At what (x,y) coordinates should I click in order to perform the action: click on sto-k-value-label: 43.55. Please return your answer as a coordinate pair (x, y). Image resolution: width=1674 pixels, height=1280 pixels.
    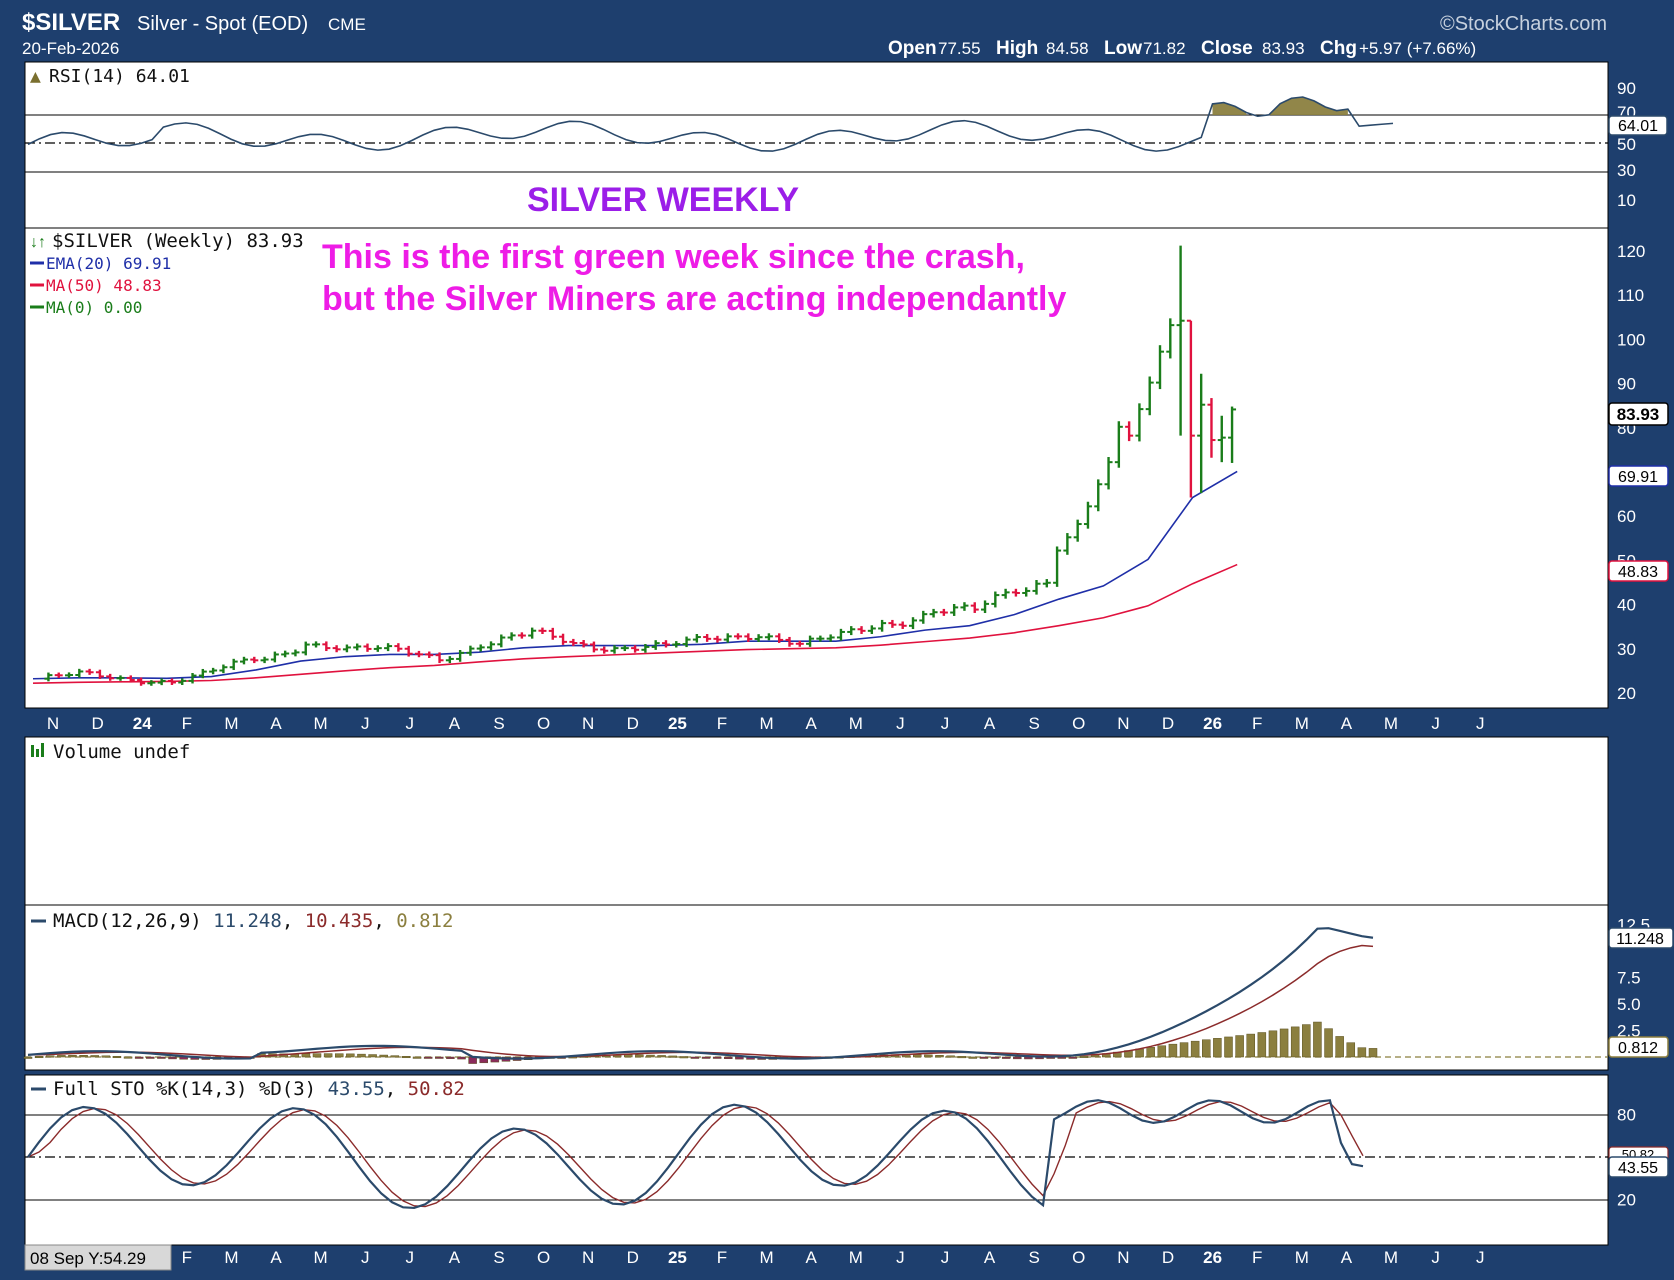
    Looking at the image, I should click on (1638, 1168).